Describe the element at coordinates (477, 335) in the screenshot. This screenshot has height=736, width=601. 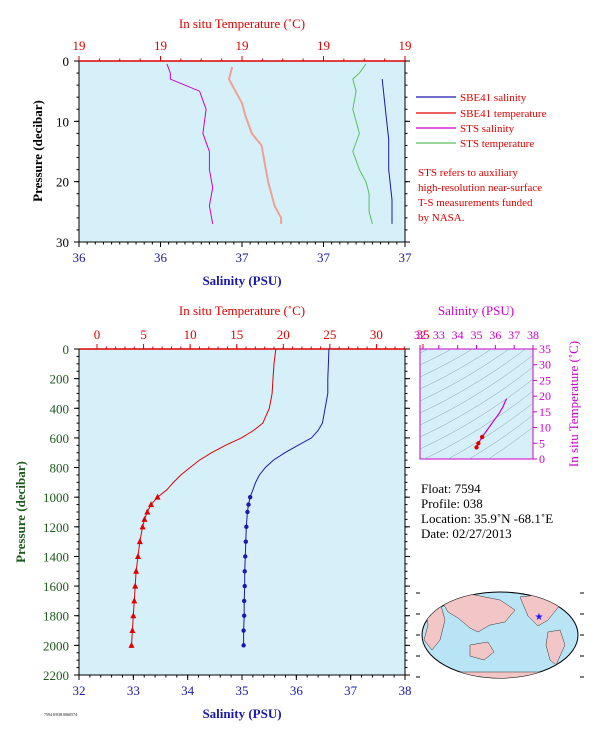
I see `p3-top-tick-label: 35` at that location.